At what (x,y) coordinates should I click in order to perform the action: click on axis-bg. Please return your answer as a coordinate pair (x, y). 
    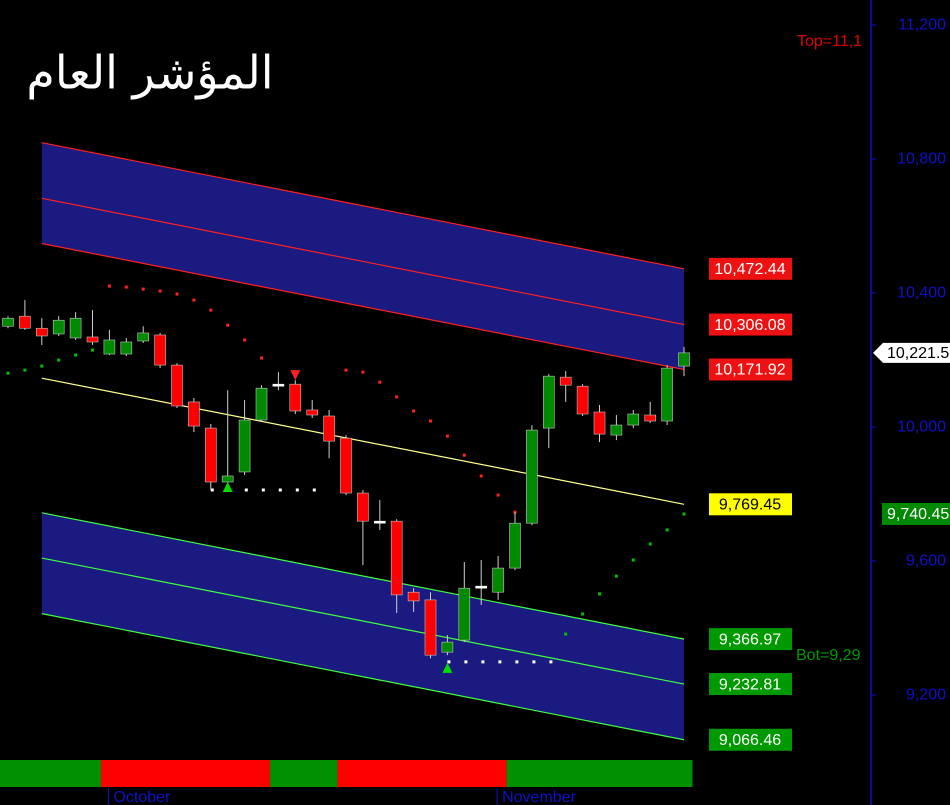
    Looking at the image, I should click on (910, 402).